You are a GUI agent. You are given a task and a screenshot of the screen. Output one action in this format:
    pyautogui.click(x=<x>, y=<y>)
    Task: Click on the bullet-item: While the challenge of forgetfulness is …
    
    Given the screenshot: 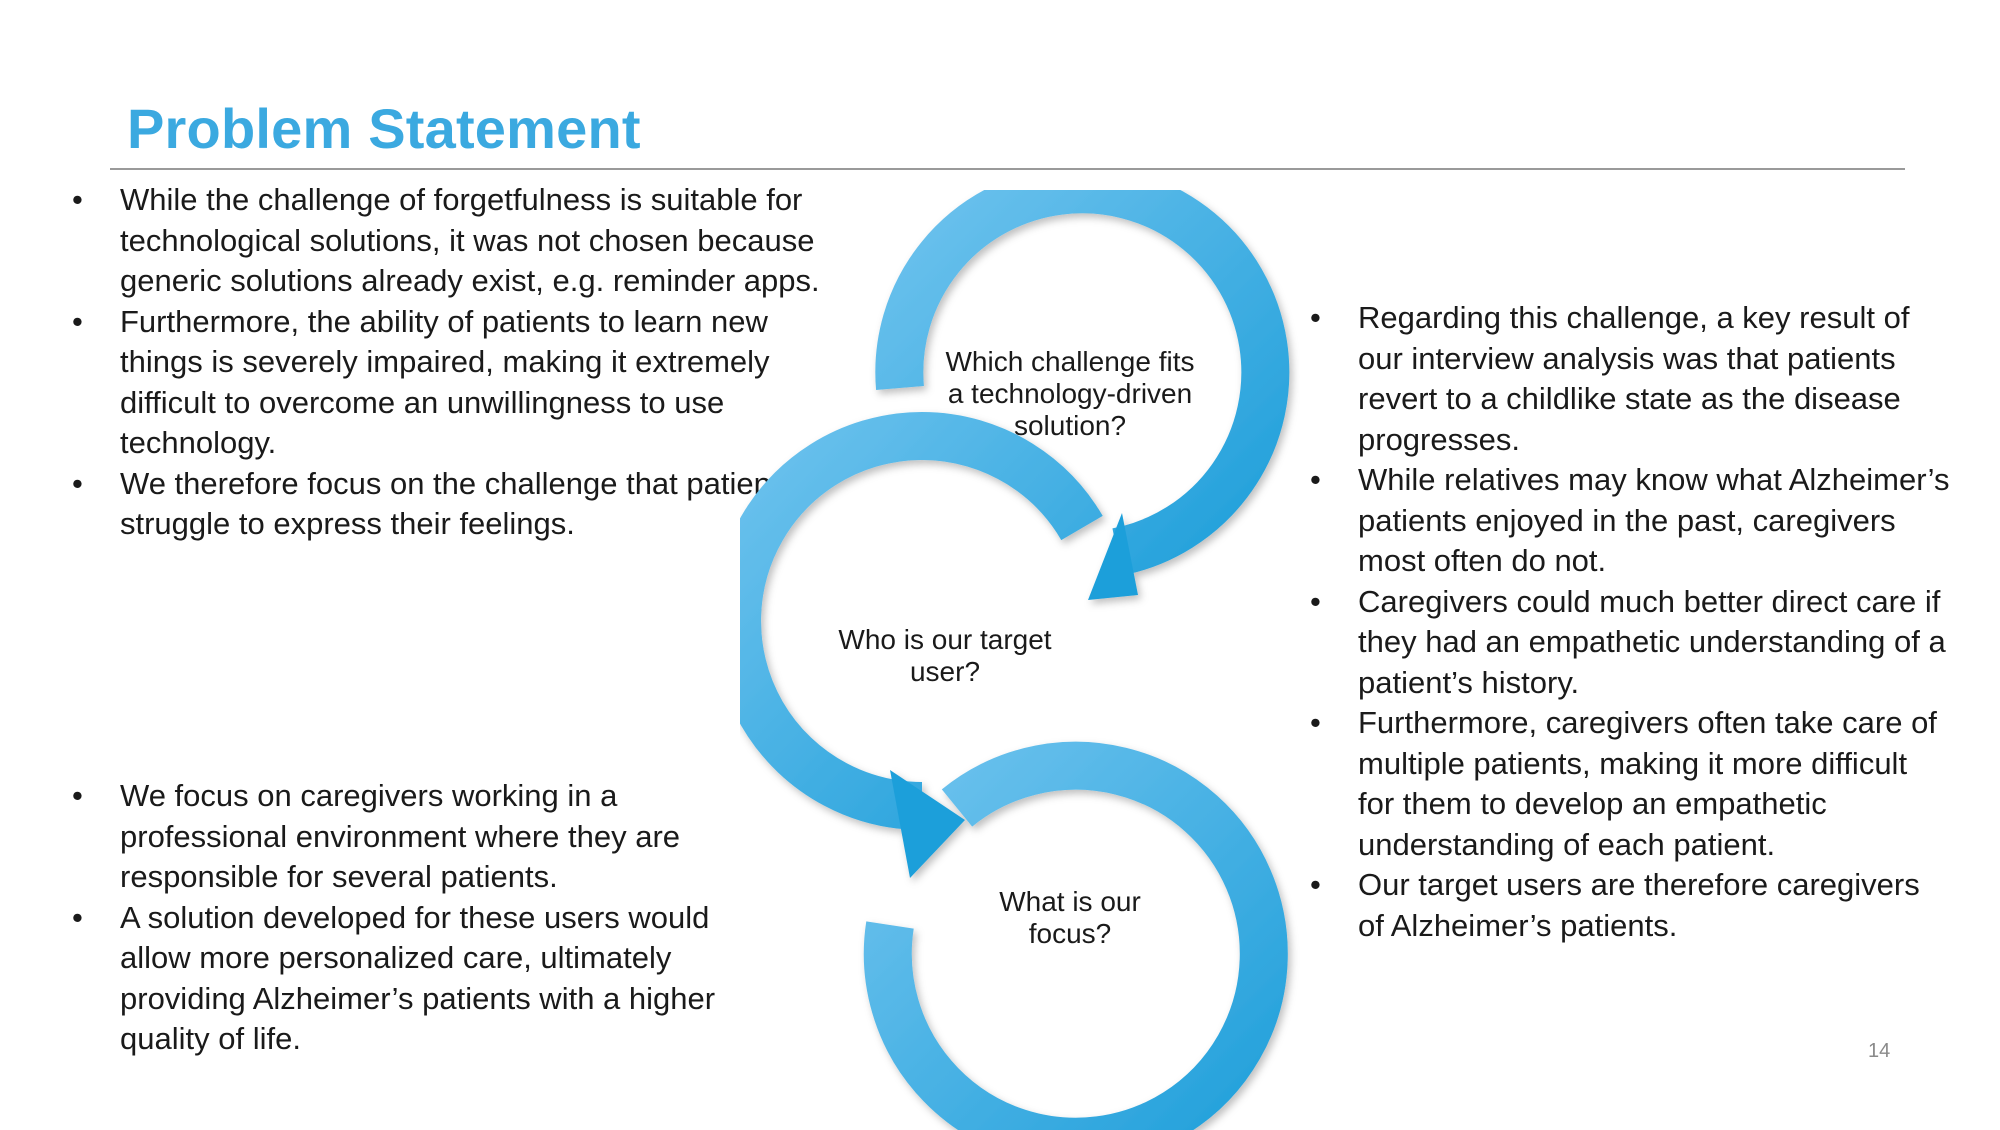 What is the action you would take?
    pyautogui.click(x=447, y=241)
    